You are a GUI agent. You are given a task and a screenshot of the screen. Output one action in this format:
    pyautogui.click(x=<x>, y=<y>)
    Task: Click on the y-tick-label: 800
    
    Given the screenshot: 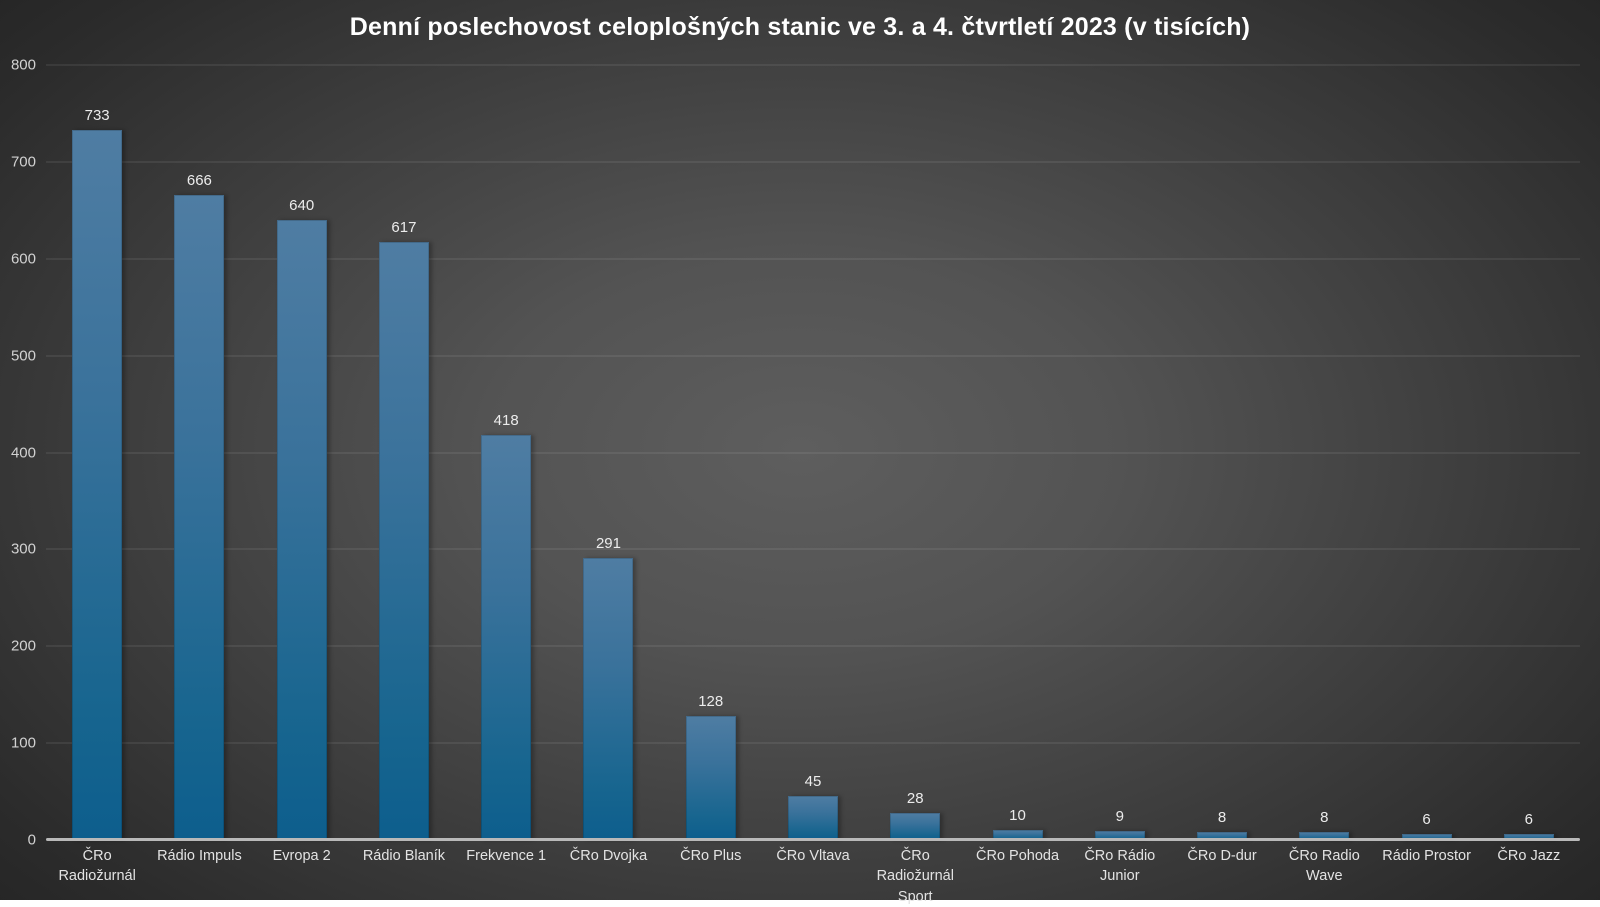 What is the action you would take?
    pyautogui.click(x=23, y=65)
    